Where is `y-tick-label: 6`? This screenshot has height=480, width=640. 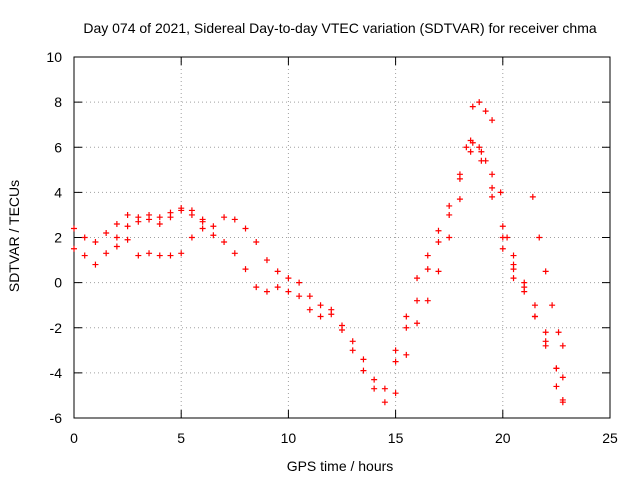 y-tick-label: 6 is located at coordinates (58, 147).